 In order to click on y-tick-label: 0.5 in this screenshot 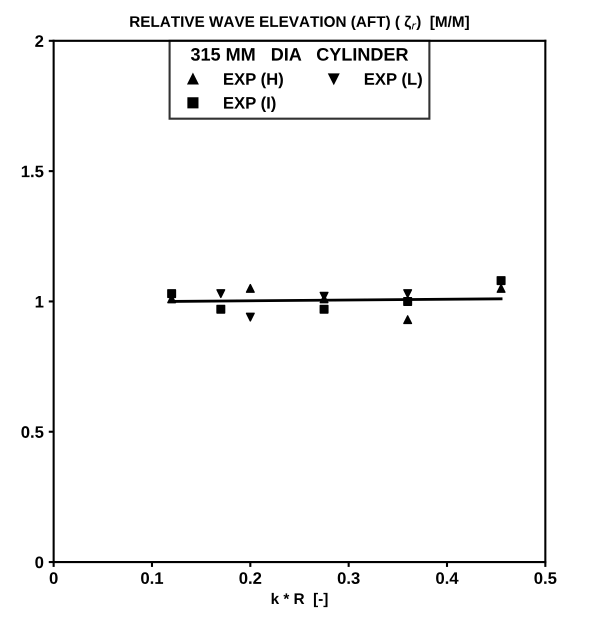, I will do `click(32, 432)`.